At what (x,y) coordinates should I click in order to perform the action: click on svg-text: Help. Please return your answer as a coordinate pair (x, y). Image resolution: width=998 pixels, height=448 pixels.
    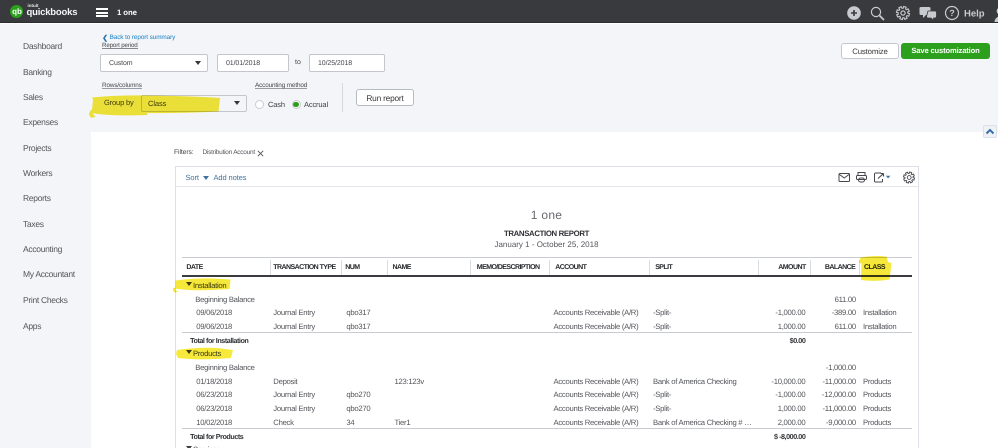
    Looking at the image, I should click on (974, 14).